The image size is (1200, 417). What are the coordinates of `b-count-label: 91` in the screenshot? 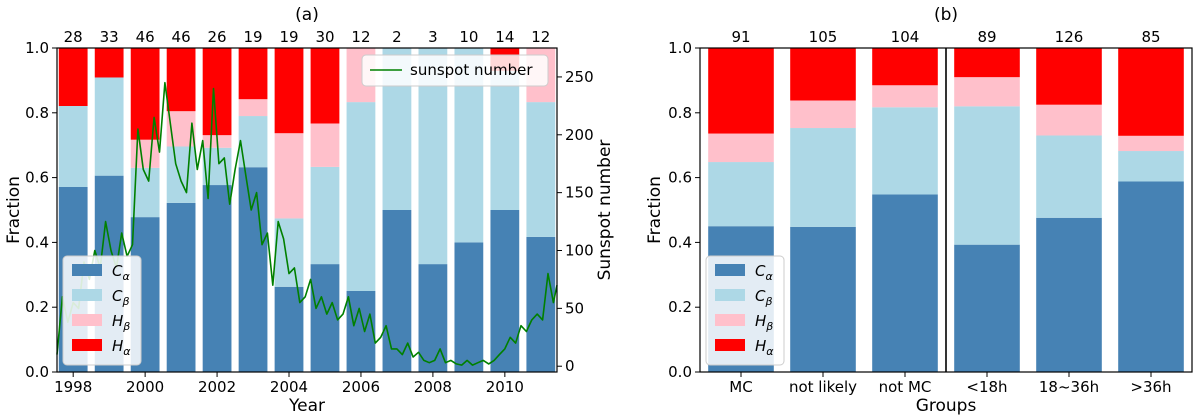 It's located at (740, 37).